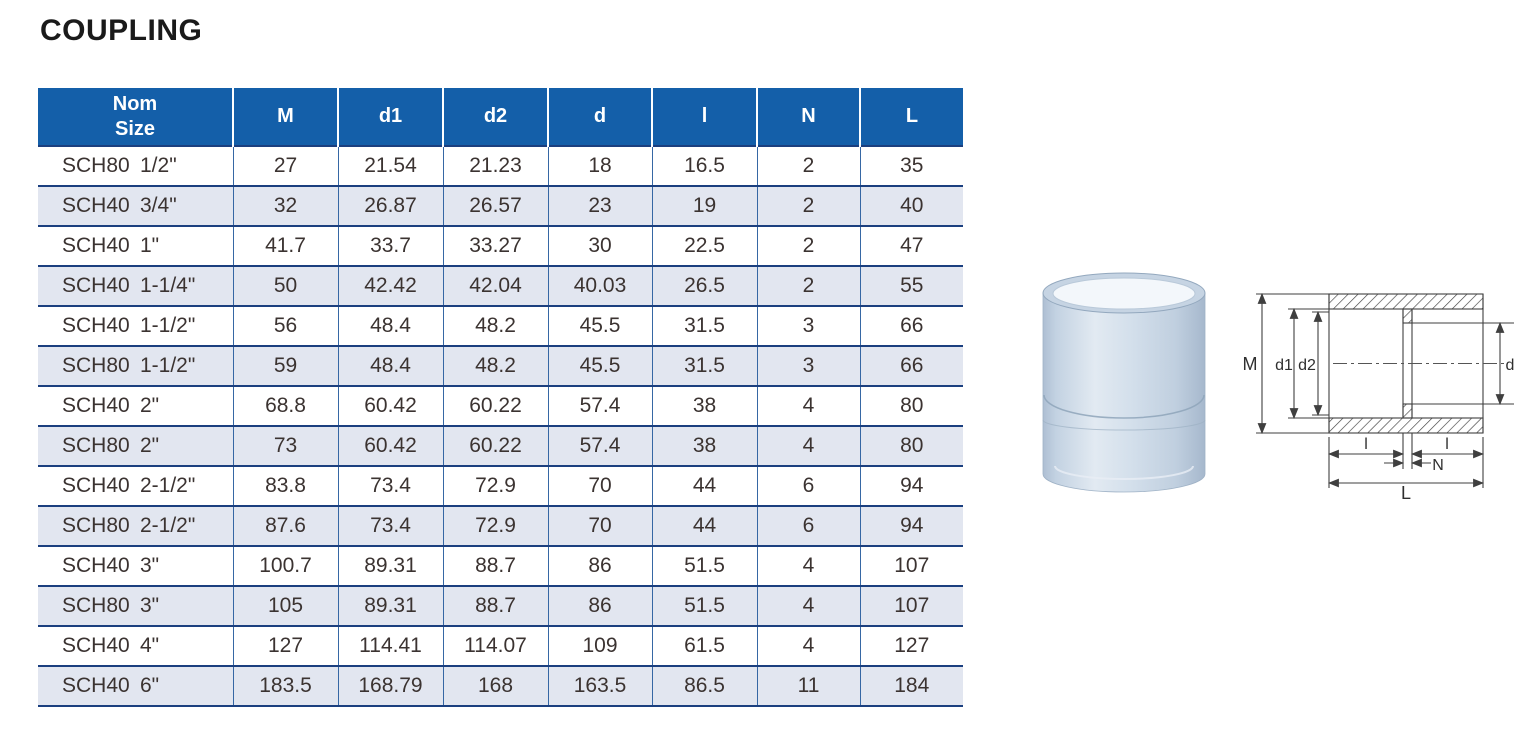  What do you see at coordinates (135, 446) in the screenshot?
I see `nom-size-cell: SCH80 2"` at bounding box center [135, 446].